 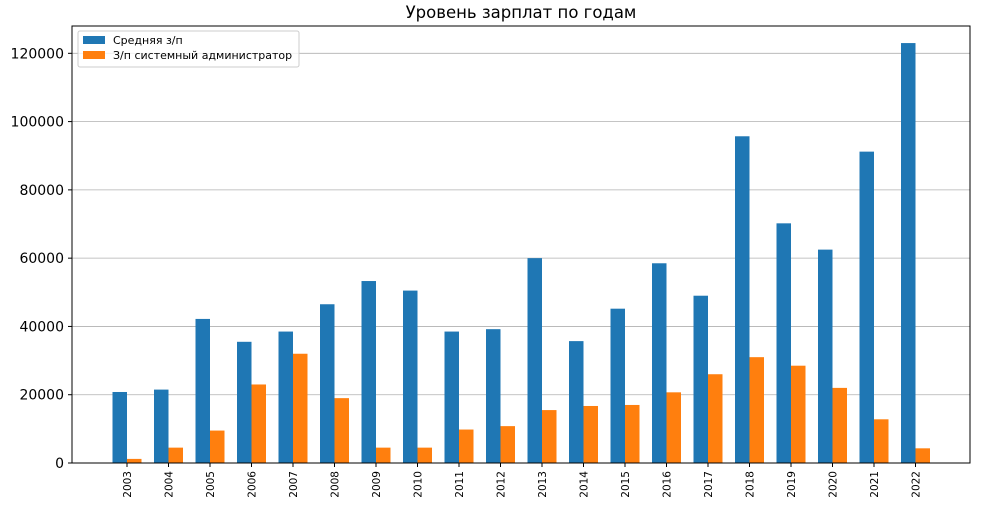 I want to click on bar-series-1-2022, so click(x=922, y=455).